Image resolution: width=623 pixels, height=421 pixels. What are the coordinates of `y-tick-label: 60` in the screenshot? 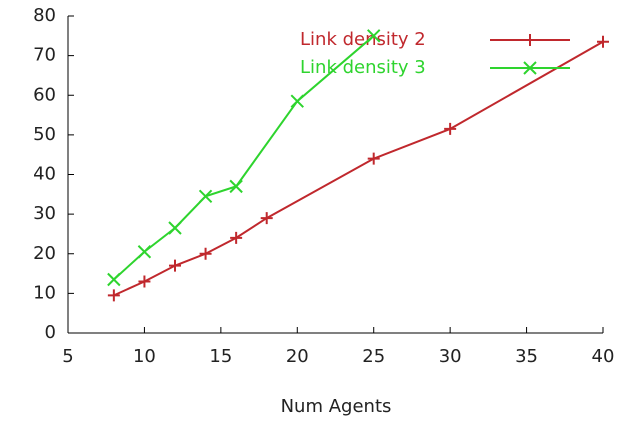 It's located at (44, 94).